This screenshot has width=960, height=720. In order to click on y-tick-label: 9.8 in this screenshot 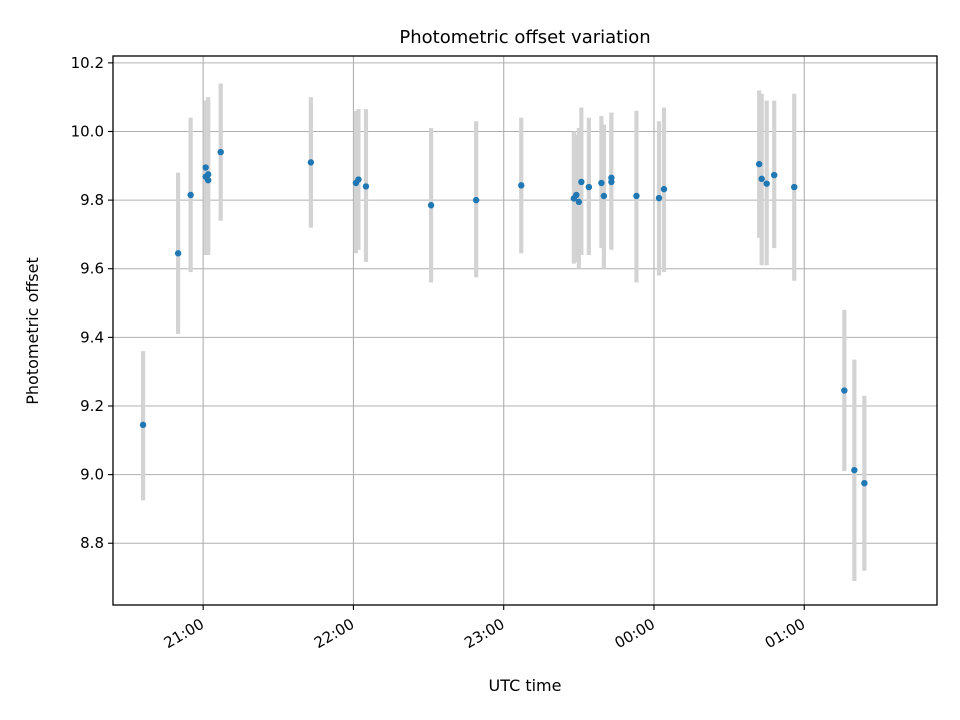, I will do `click(92, 200)`.